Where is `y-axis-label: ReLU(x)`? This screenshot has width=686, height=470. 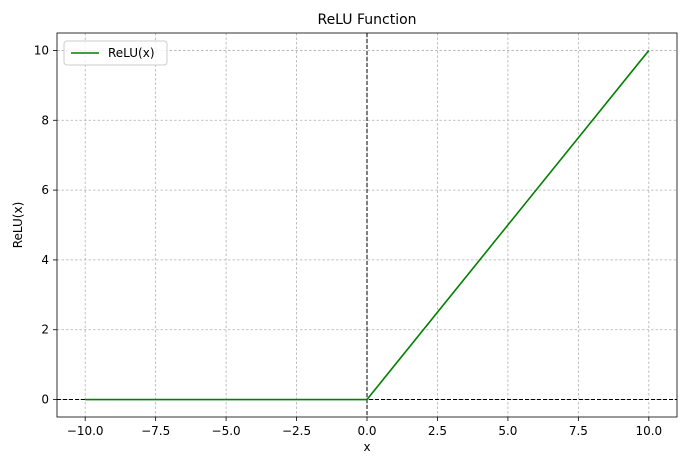
y-axis-label: ReLU(x) is located at coordinates (18, 225).